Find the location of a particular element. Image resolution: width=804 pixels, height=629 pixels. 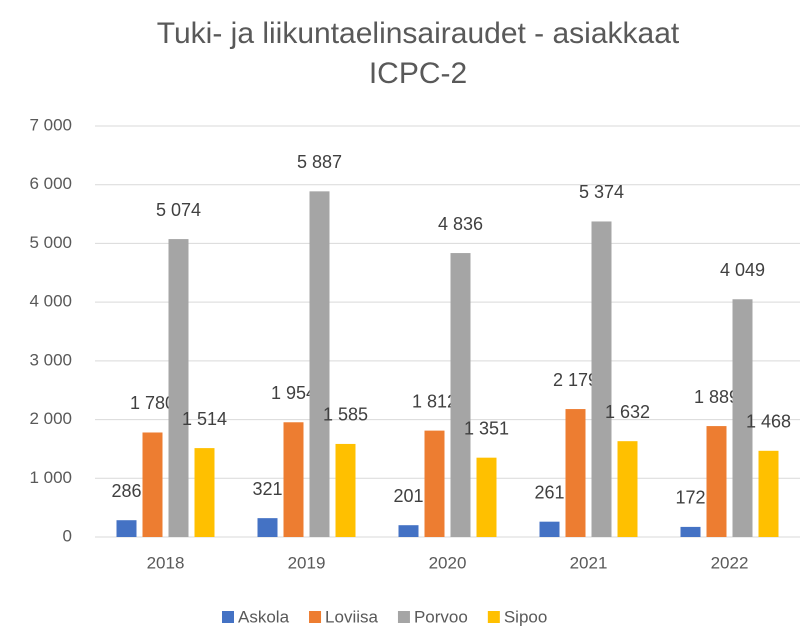

x-tick-label: 2019 is located at coordinates (307, 562).